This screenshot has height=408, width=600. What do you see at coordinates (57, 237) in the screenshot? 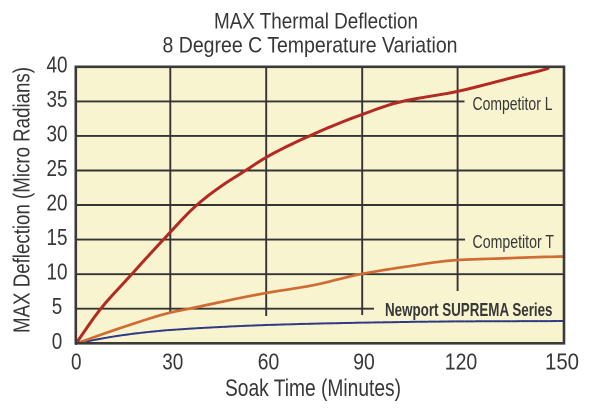
I see `svg-text: 15` at bounding box center [57, 237].